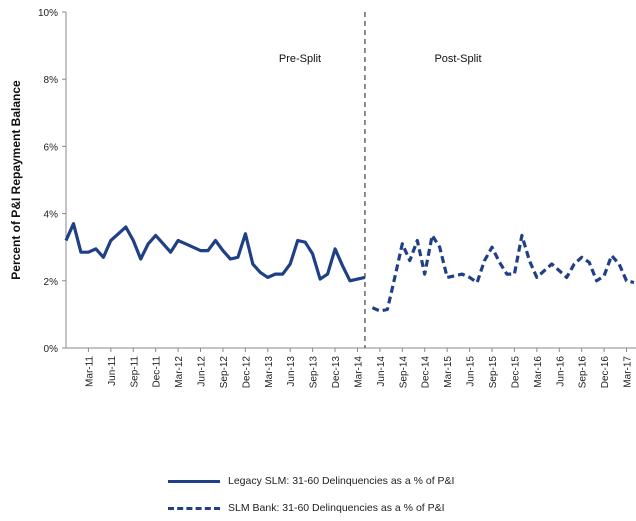  I want to click on x-tick-label: Dec-15, so click(515, 372).